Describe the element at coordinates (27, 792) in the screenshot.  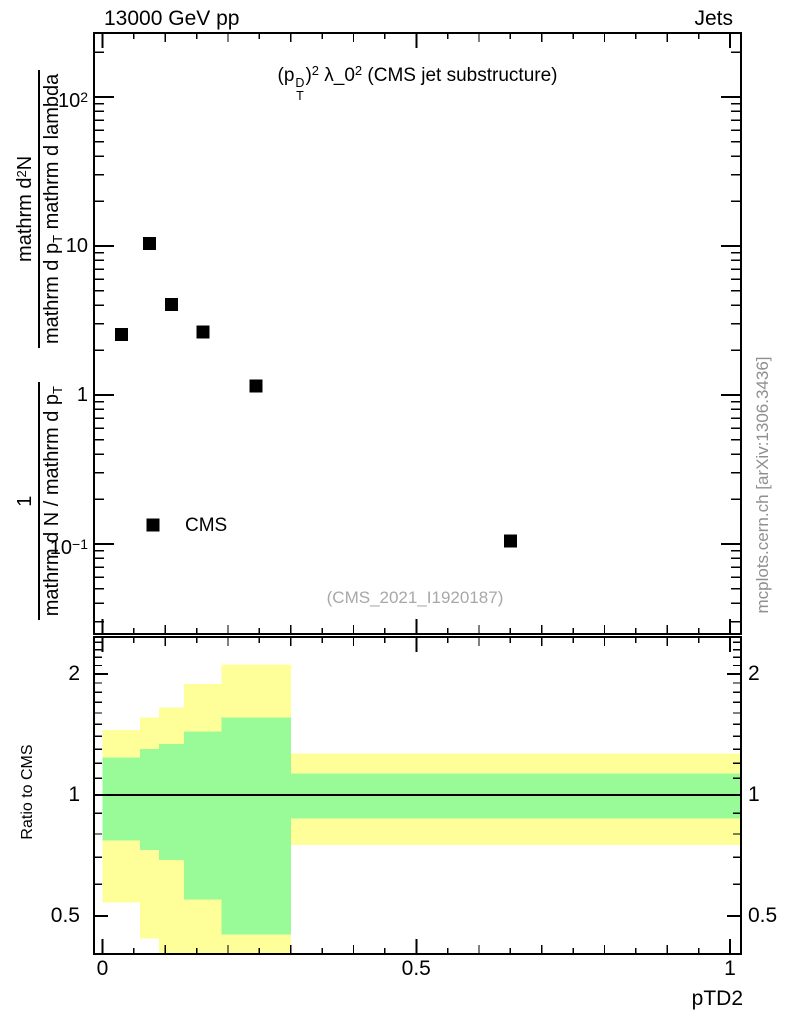
I see `ratio-axis-label: Ratio to CMS` at that location.